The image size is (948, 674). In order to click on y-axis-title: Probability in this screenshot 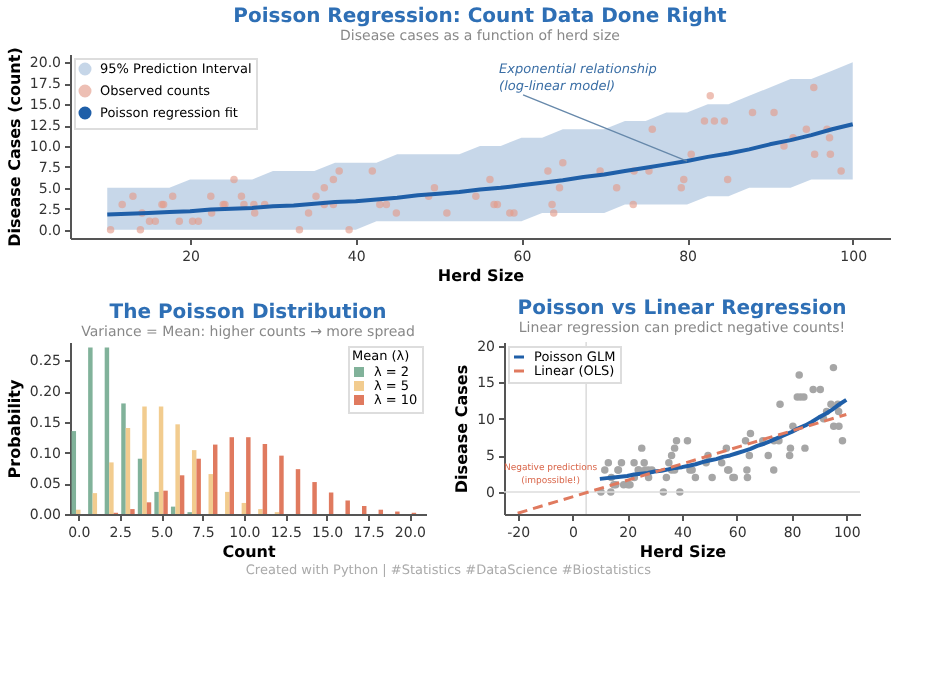, I will do `click(14, 428)`.